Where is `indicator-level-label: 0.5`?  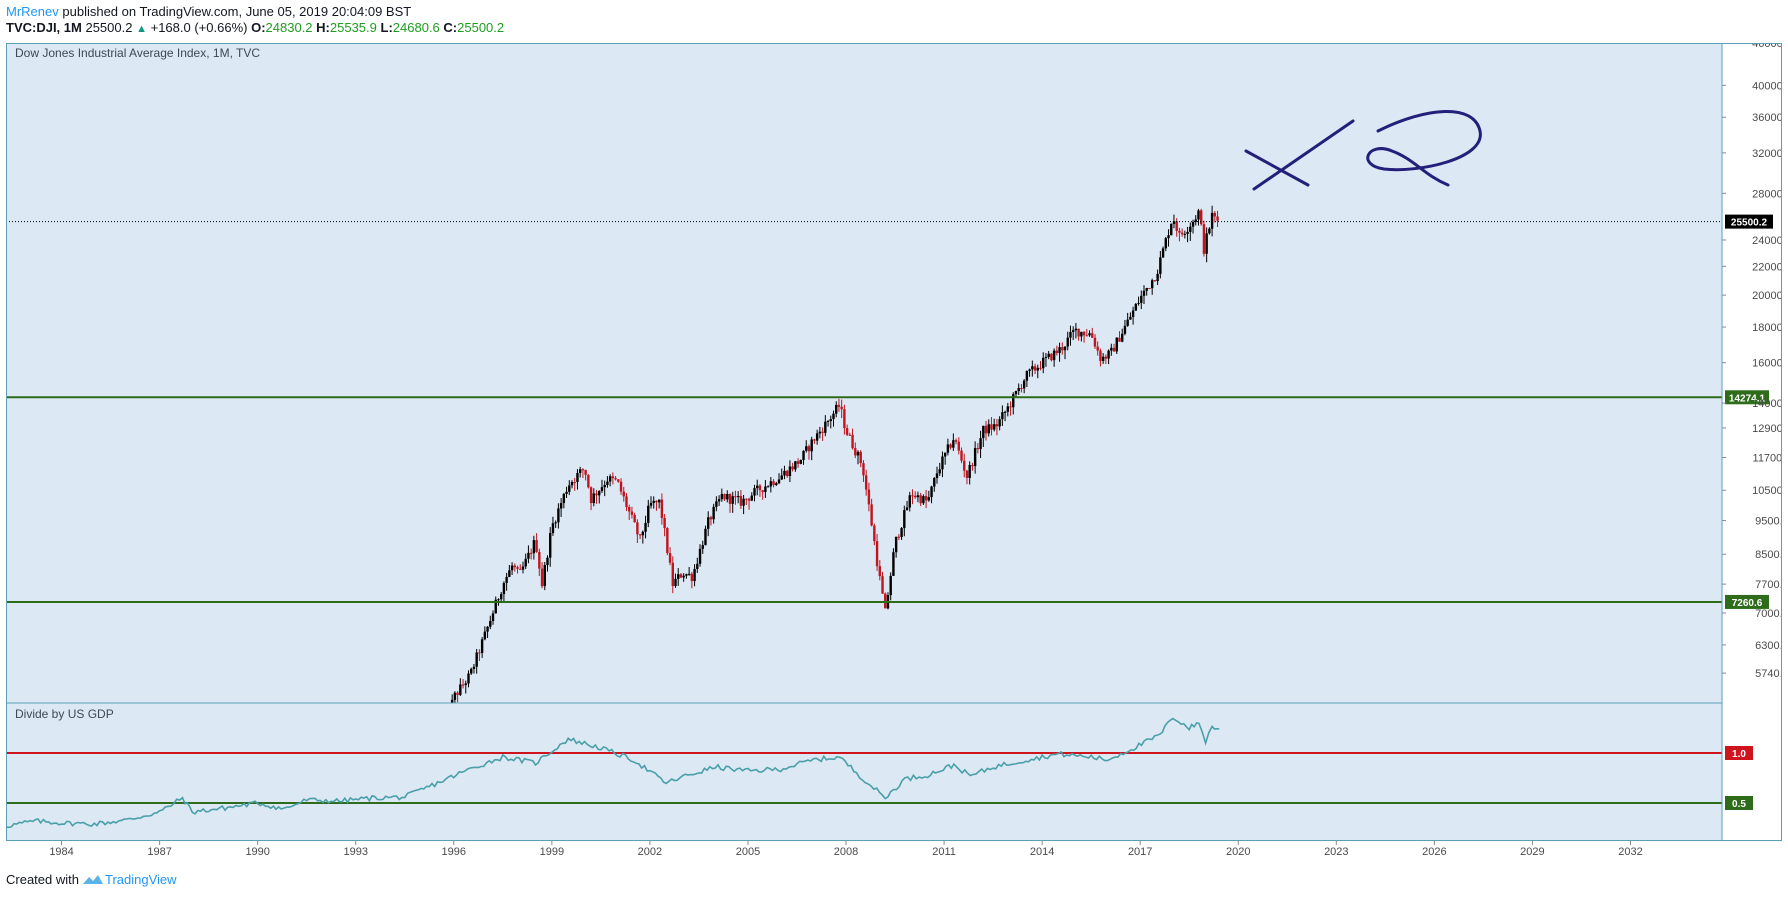 indicator-level-label: 0.5 is located at coordinates (1739, 804).